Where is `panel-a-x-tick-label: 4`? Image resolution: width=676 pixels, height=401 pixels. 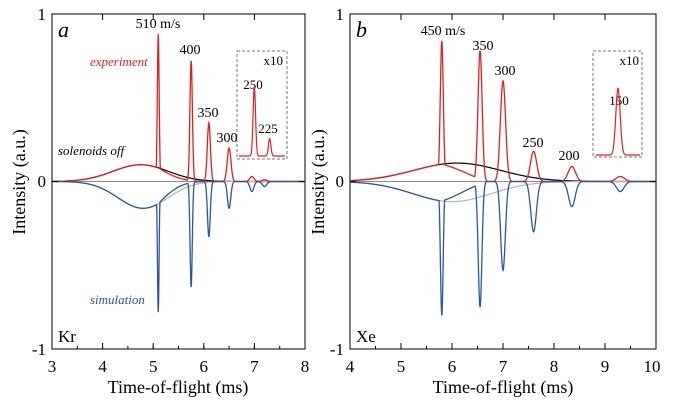
panel-a-x-tick-label: 4 is located at coordinates (102, 366).